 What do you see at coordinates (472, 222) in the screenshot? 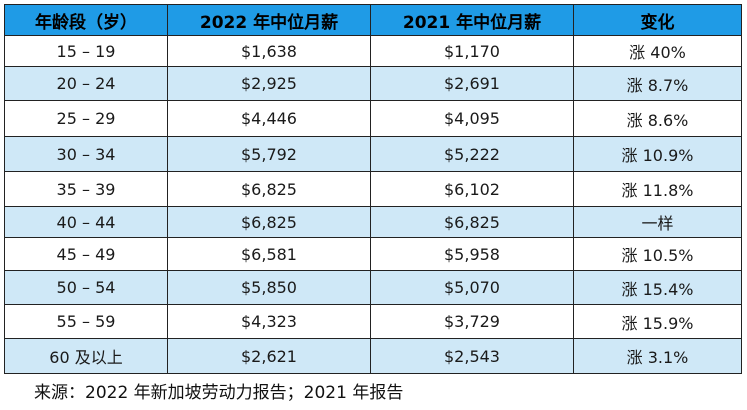
I see `cell-2021: $6,825` at bounding box center [472, 222].